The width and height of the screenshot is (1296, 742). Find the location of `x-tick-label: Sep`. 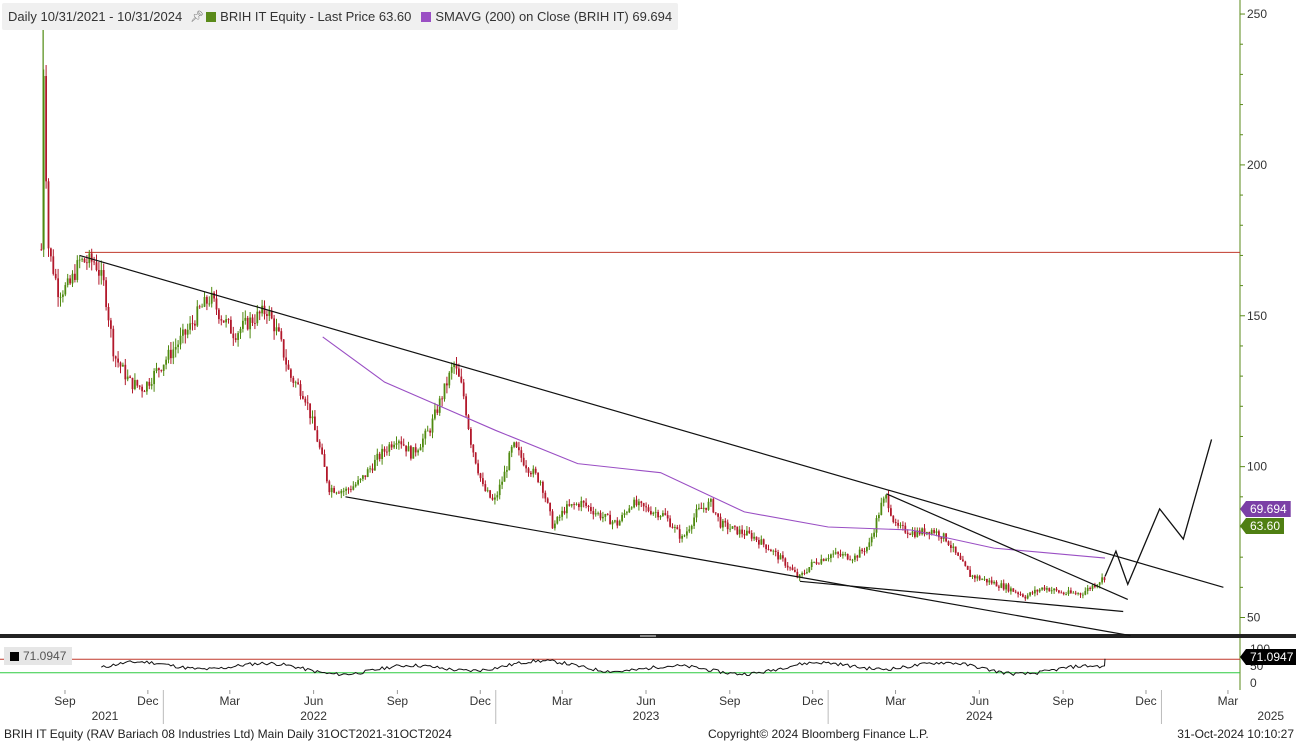

x-tick-label: Sep is located at coordinates (1063, 701).